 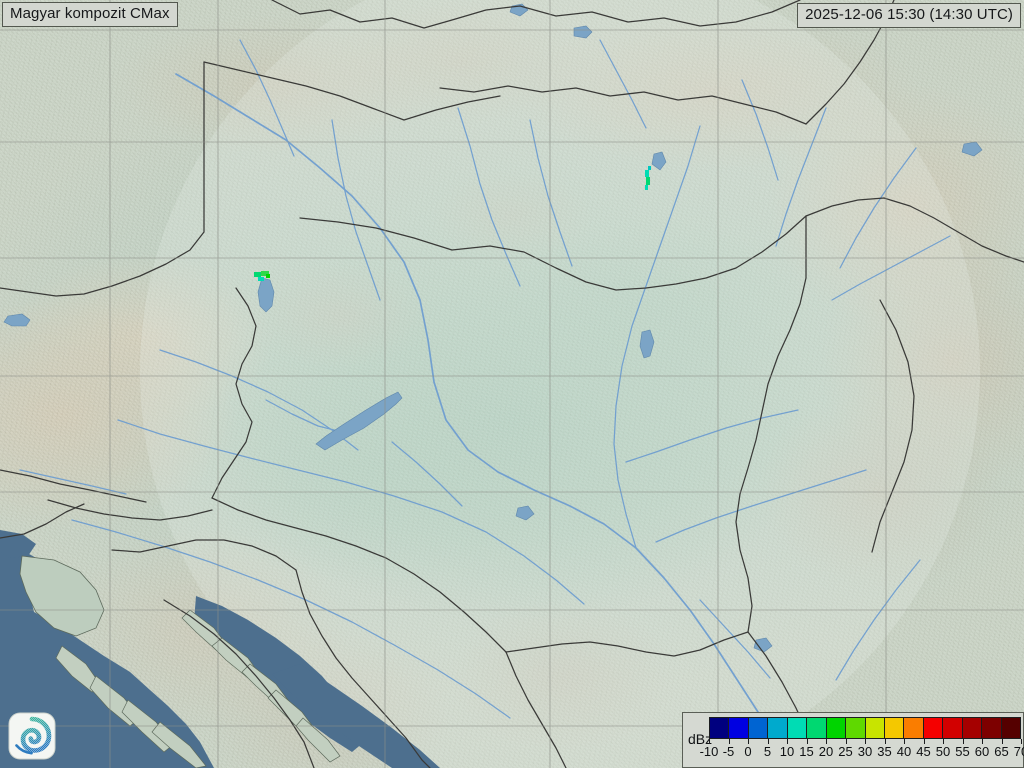 What do you see at coordinates (90, 14) in the screenshot?
I see `product-title-box: Magyar kompozit CMax` at bounding box center [90, 14].